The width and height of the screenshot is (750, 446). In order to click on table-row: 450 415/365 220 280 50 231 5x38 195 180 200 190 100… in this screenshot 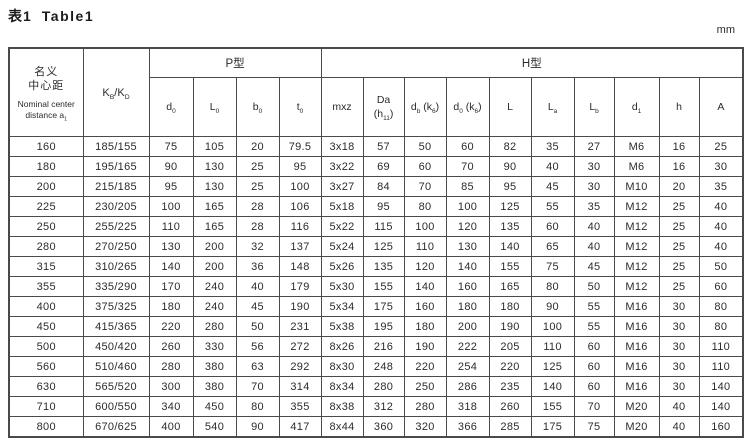, I will do `click(376, 326)`.